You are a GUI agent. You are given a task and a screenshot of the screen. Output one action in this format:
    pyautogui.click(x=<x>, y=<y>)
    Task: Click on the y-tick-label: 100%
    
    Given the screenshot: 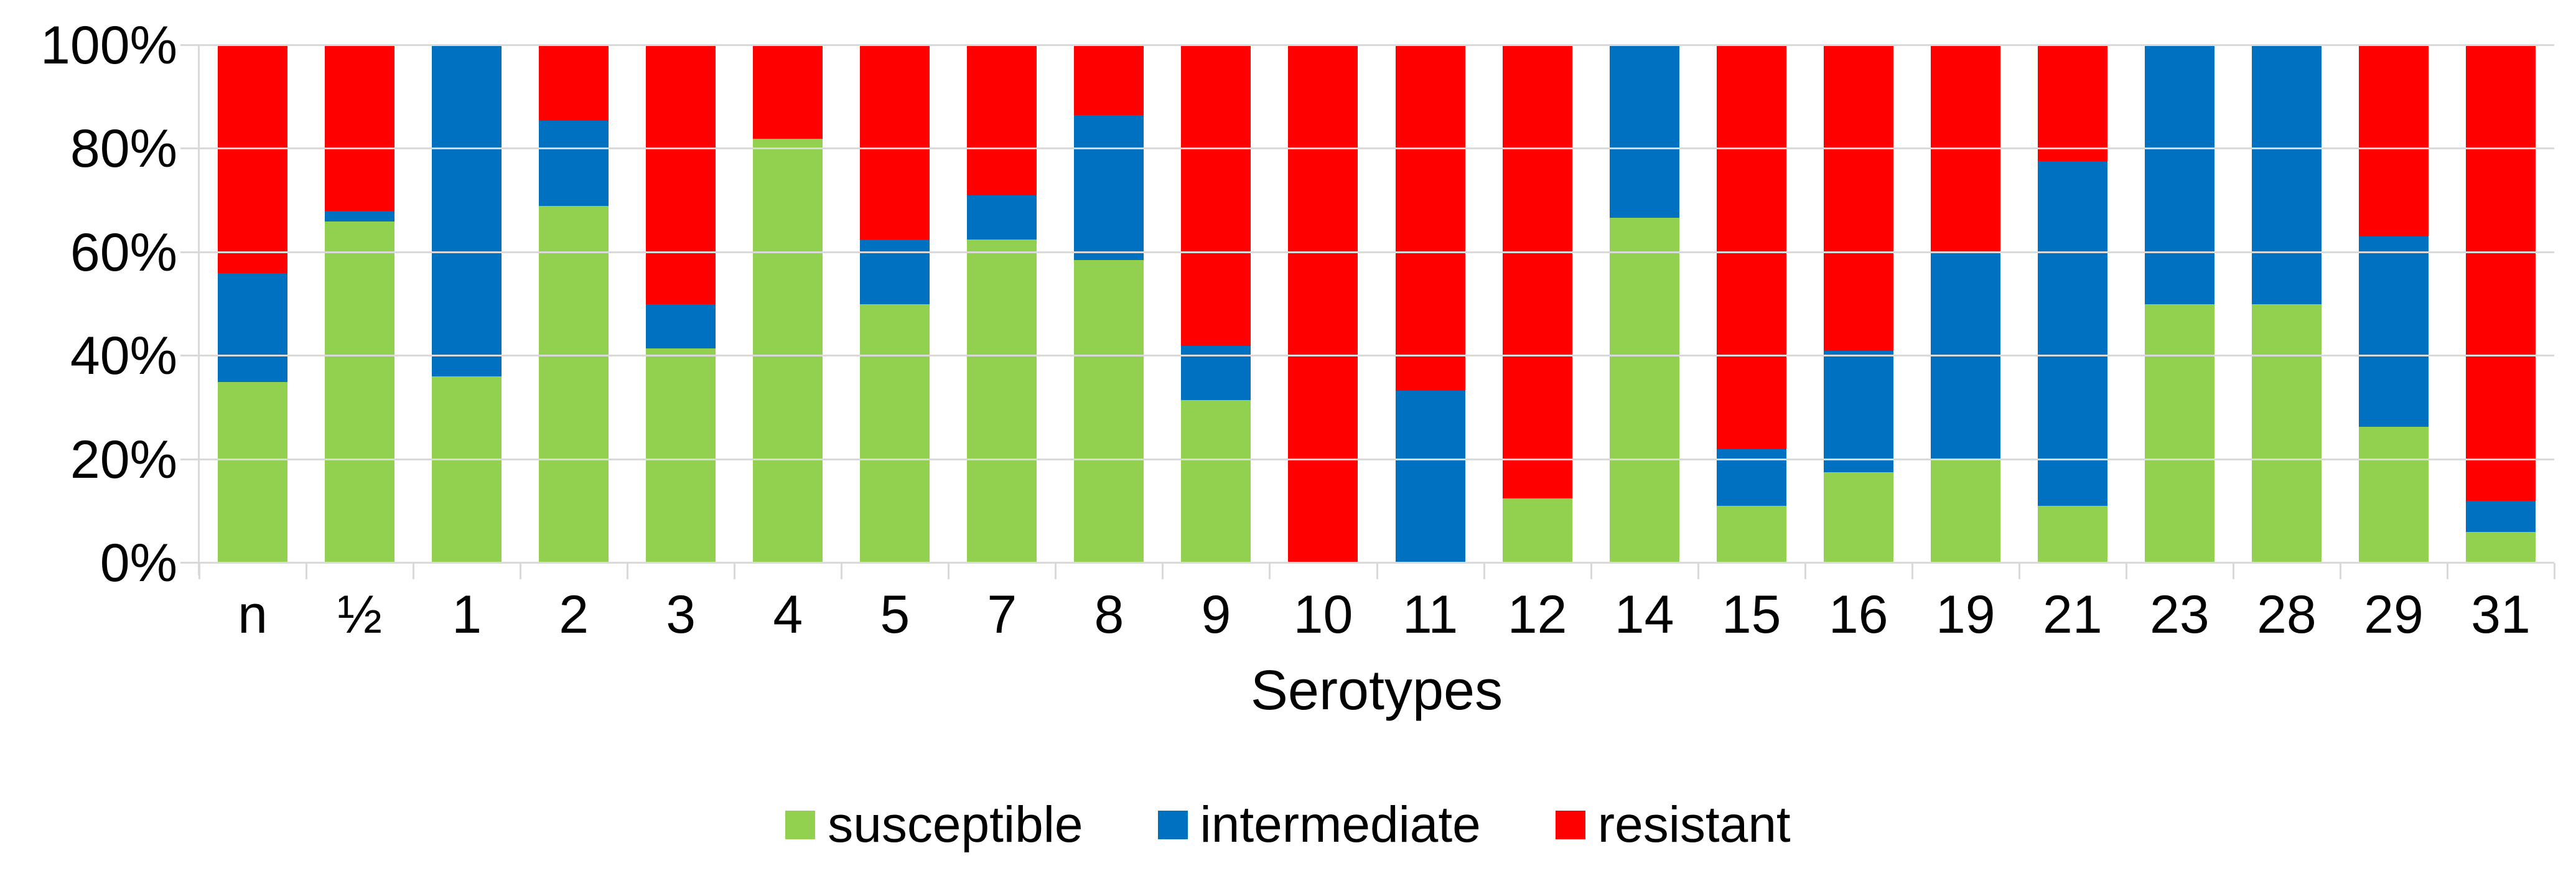 What is the action you would take?
    pyautogui.click(x=108, y=45)
    